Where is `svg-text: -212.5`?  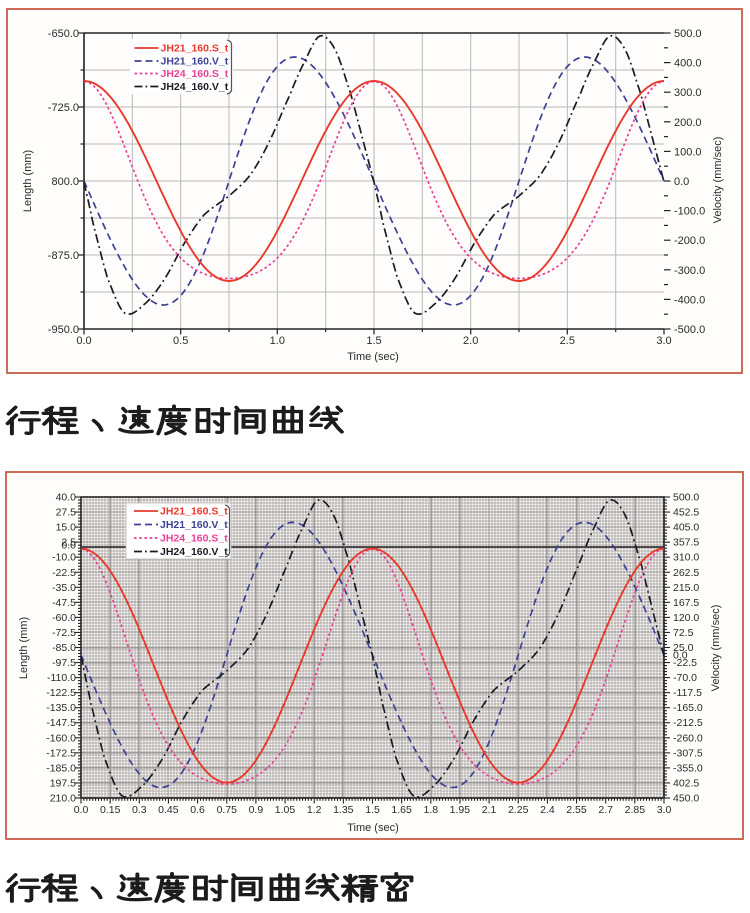
svg-text: -212.5 is located at coordinates (688, 723).